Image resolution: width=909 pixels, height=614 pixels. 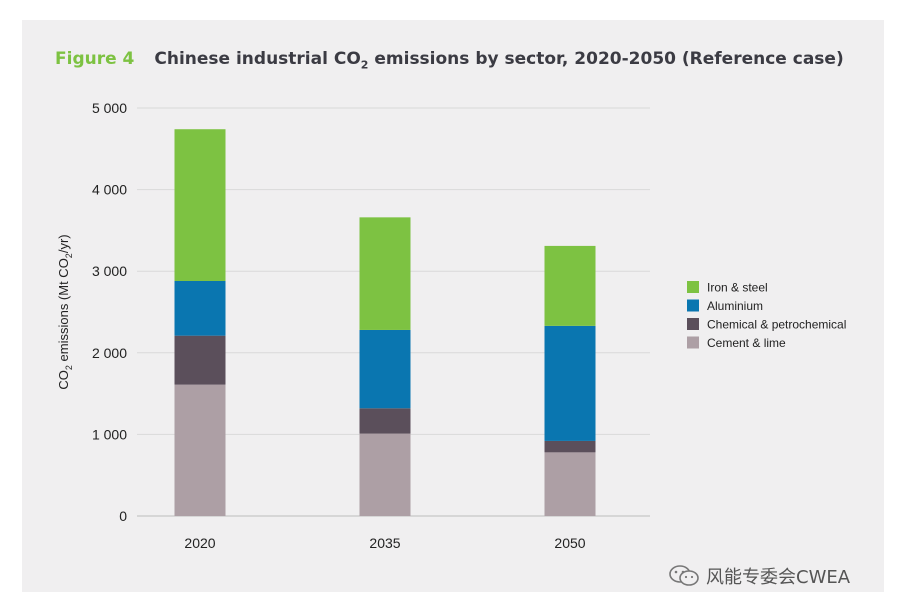 What do you see at coordinates (95, 59) in the screenshot?
I see `figure-label: Figure 4` at bounding box center [95, 59].